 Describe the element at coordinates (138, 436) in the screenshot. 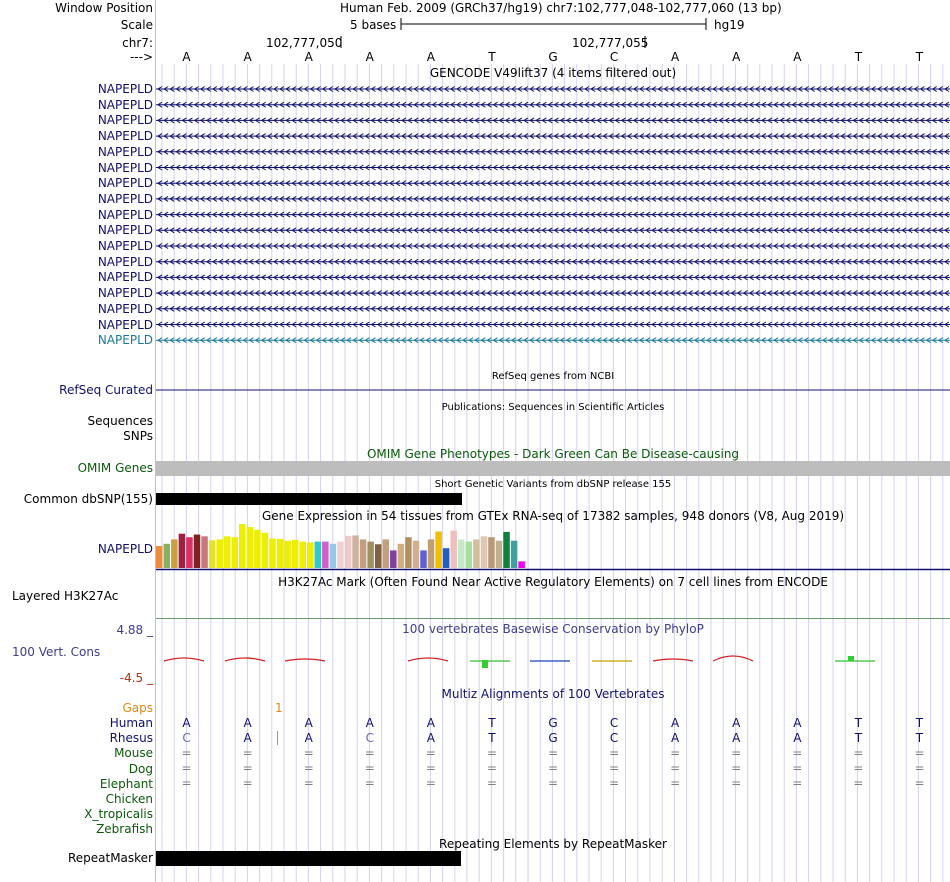

I see `snps-label: SNPs` at that location.